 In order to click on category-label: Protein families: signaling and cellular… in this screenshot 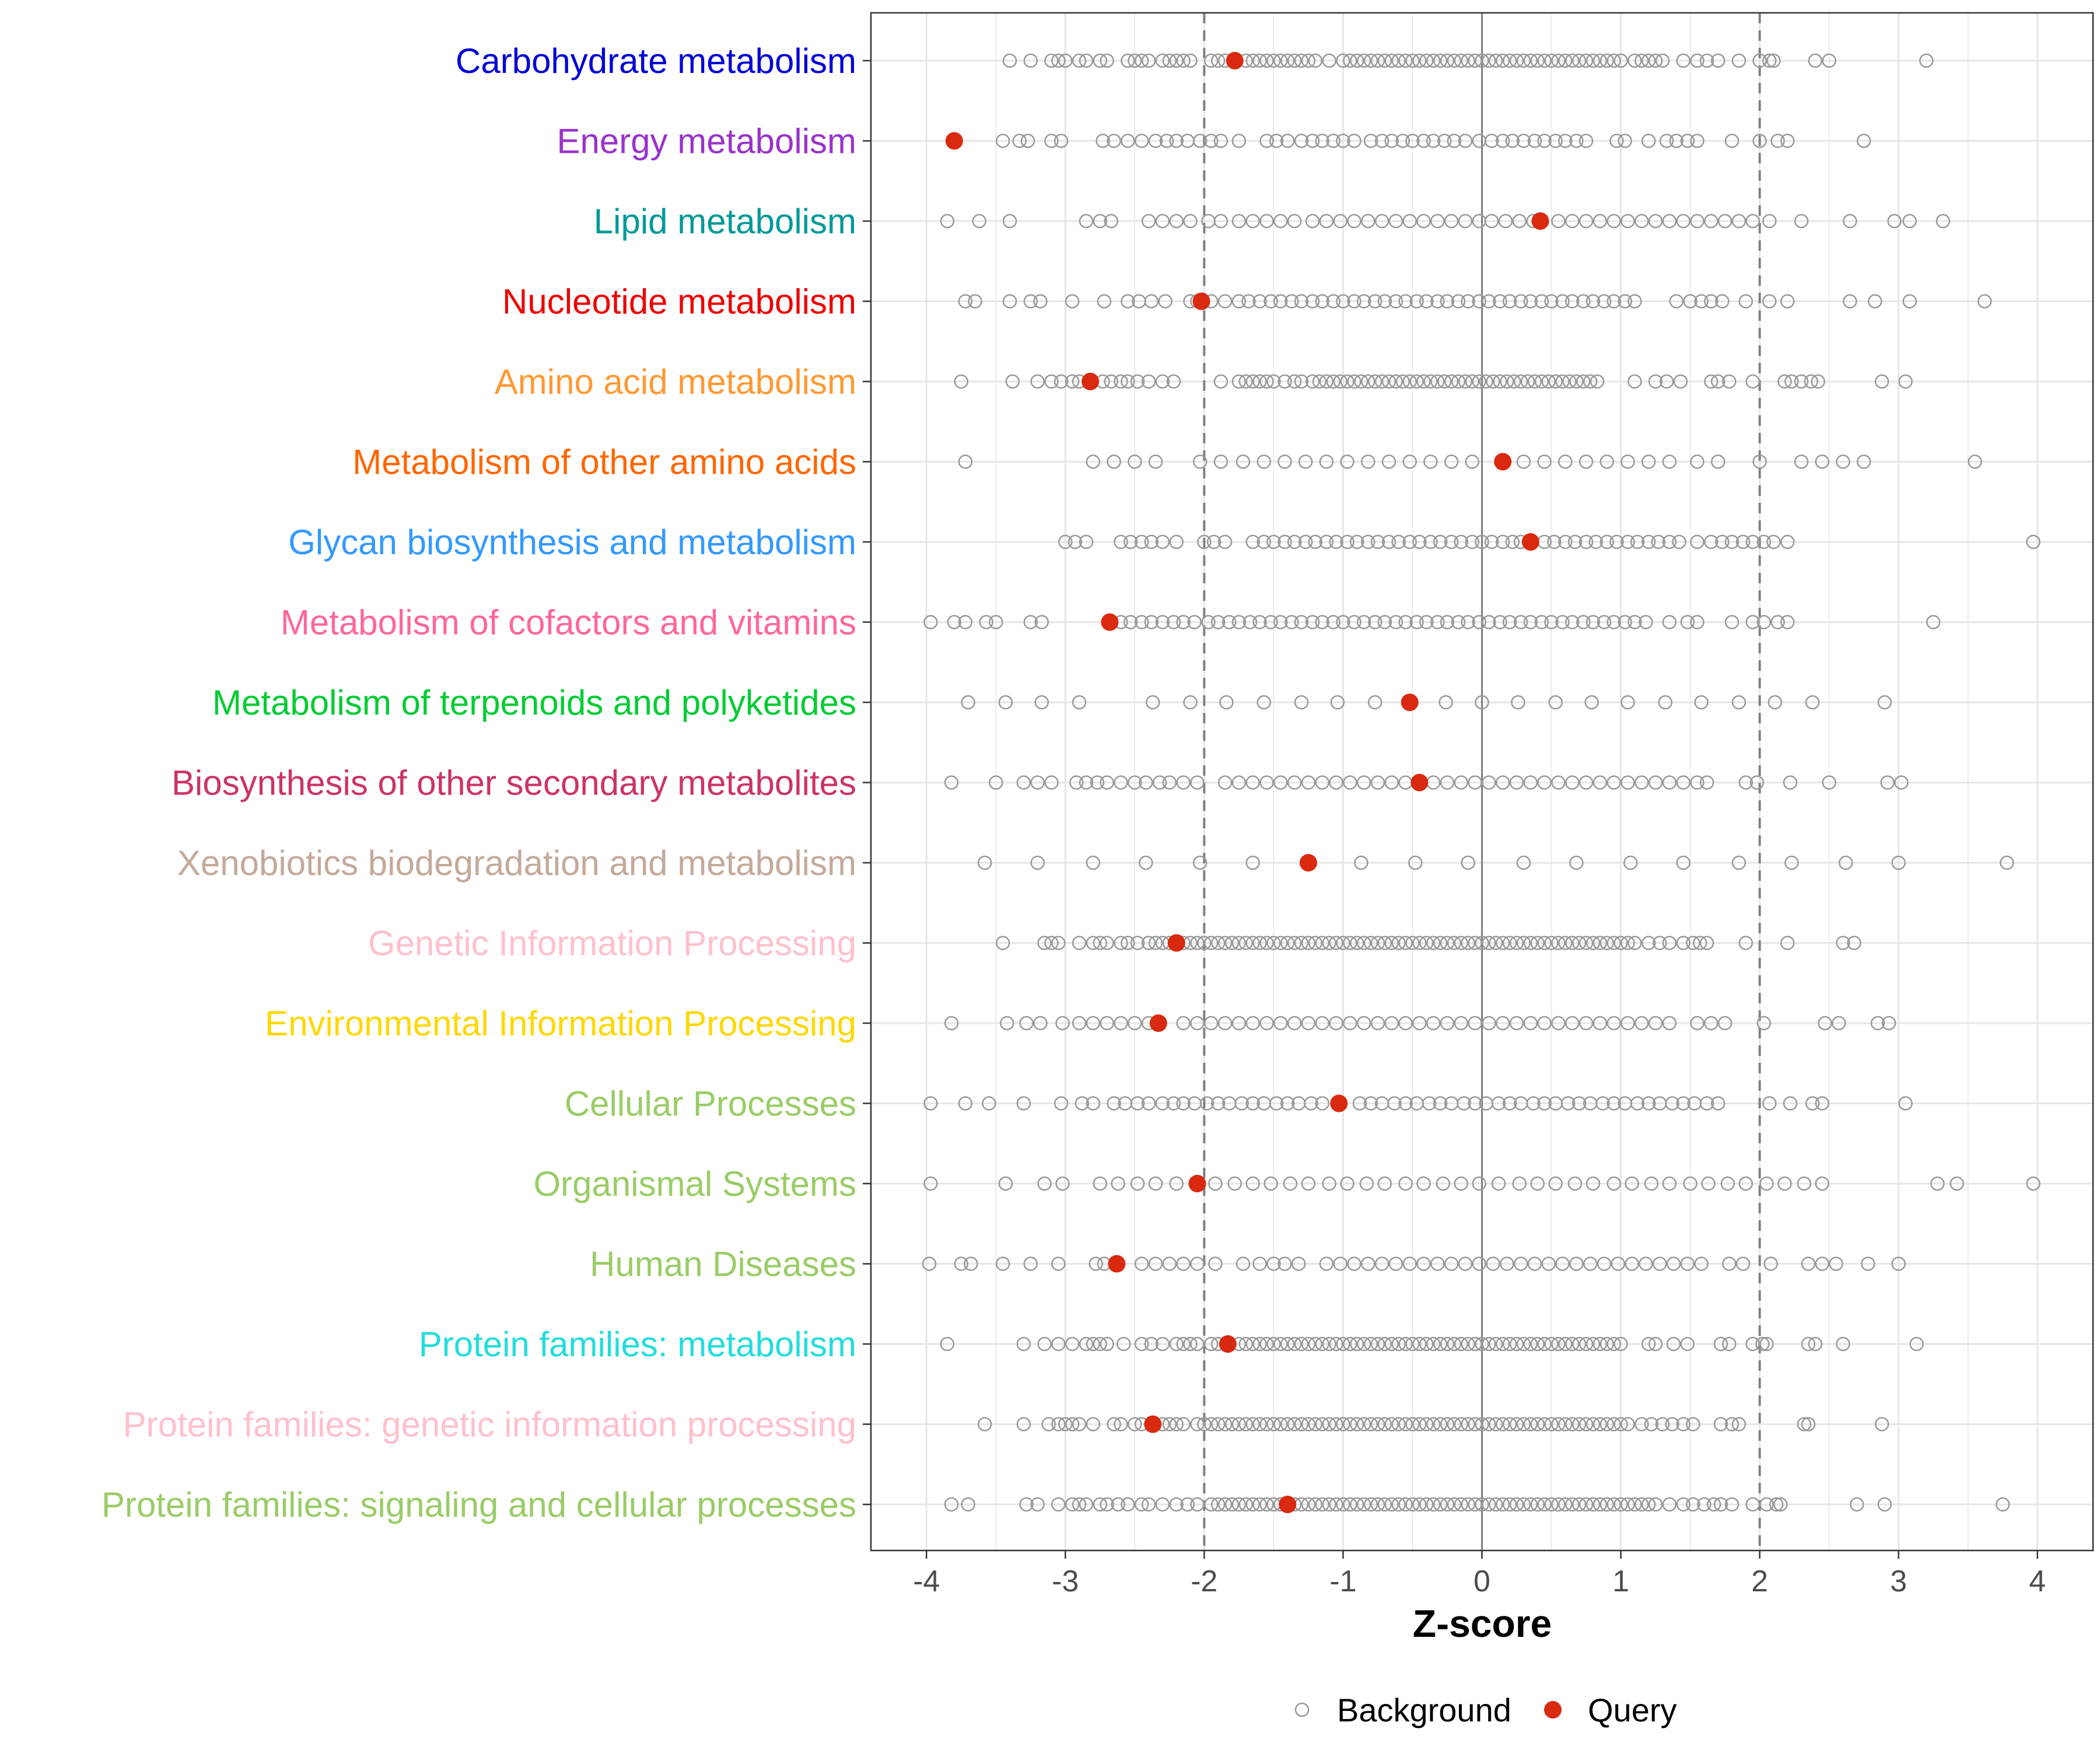, I will do `click(479, 1504)`.